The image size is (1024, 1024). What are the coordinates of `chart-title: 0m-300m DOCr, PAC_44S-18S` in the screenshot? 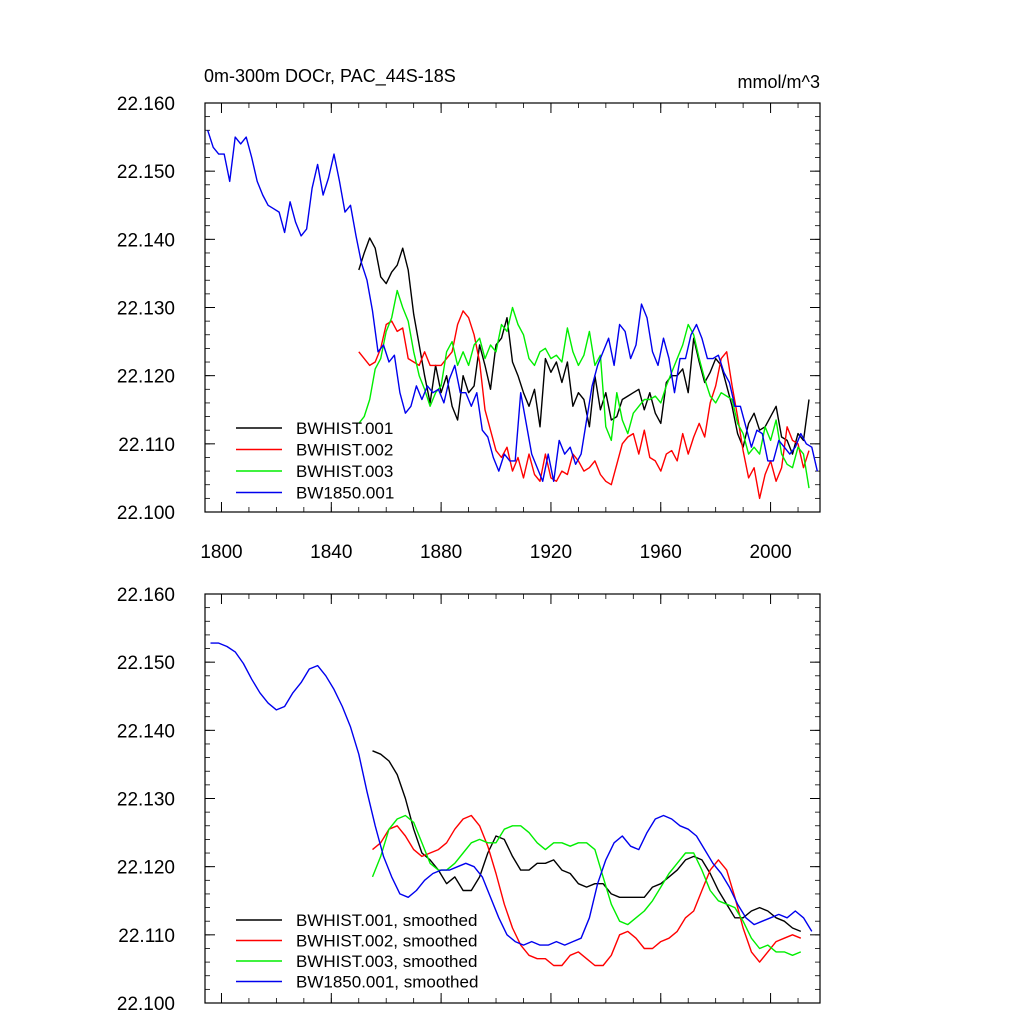 It's located at (330, 76).